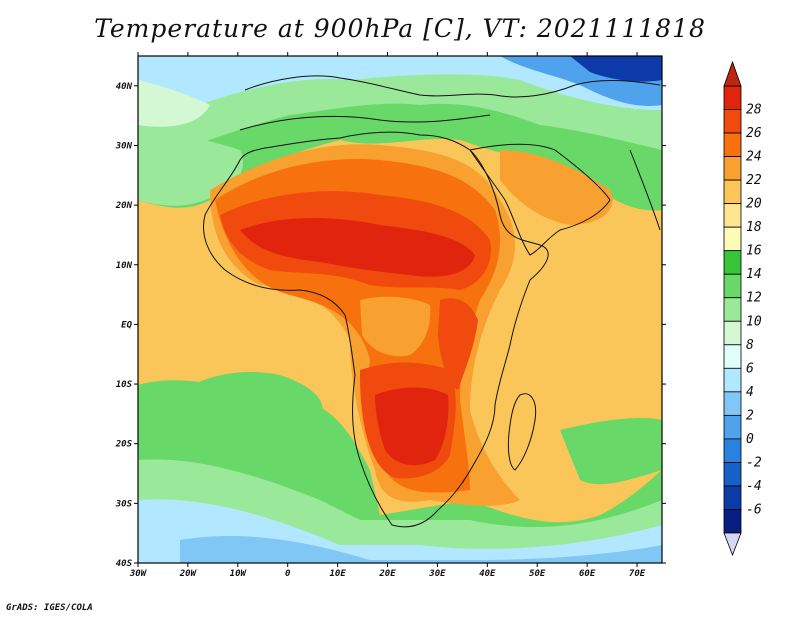  What do you see at coordinates (750, 439) in the screenshot?
I see `colorbar-label: 0` at bounding box center [750, 439].